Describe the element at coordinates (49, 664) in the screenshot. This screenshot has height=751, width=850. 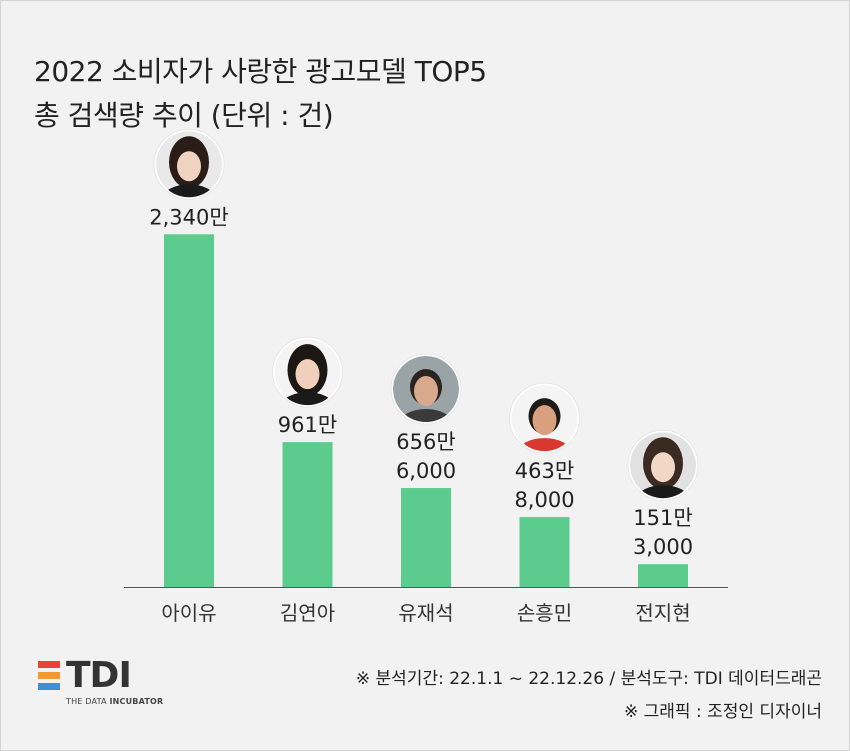
I see `logo-bar-red` at that location.